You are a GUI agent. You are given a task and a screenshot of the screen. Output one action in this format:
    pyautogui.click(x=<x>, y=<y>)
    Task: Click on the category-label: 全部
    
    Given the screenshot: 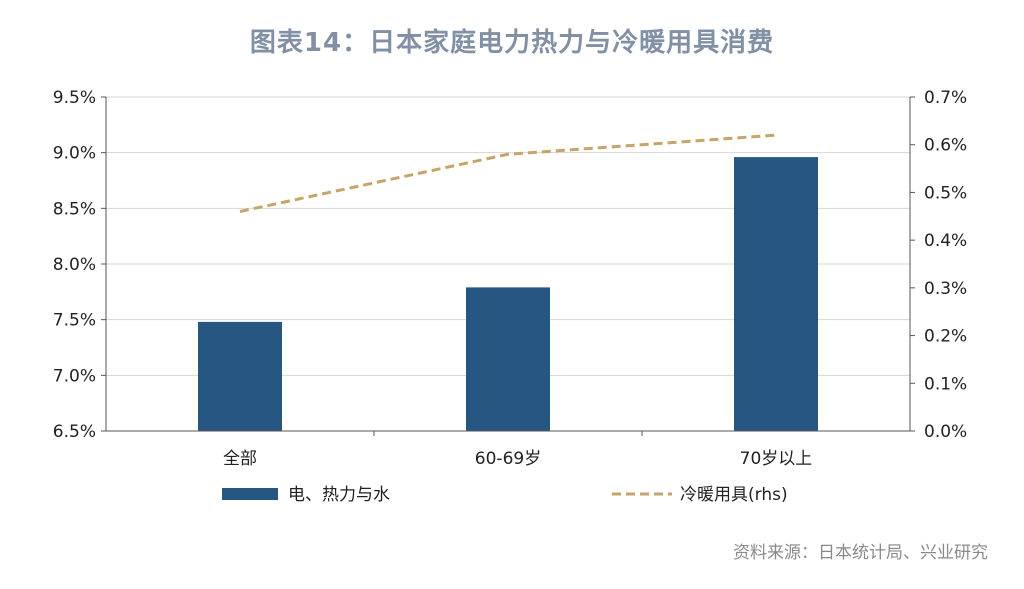 What is the action you would take?
    pyautogui.click(x=240, y=459)
    